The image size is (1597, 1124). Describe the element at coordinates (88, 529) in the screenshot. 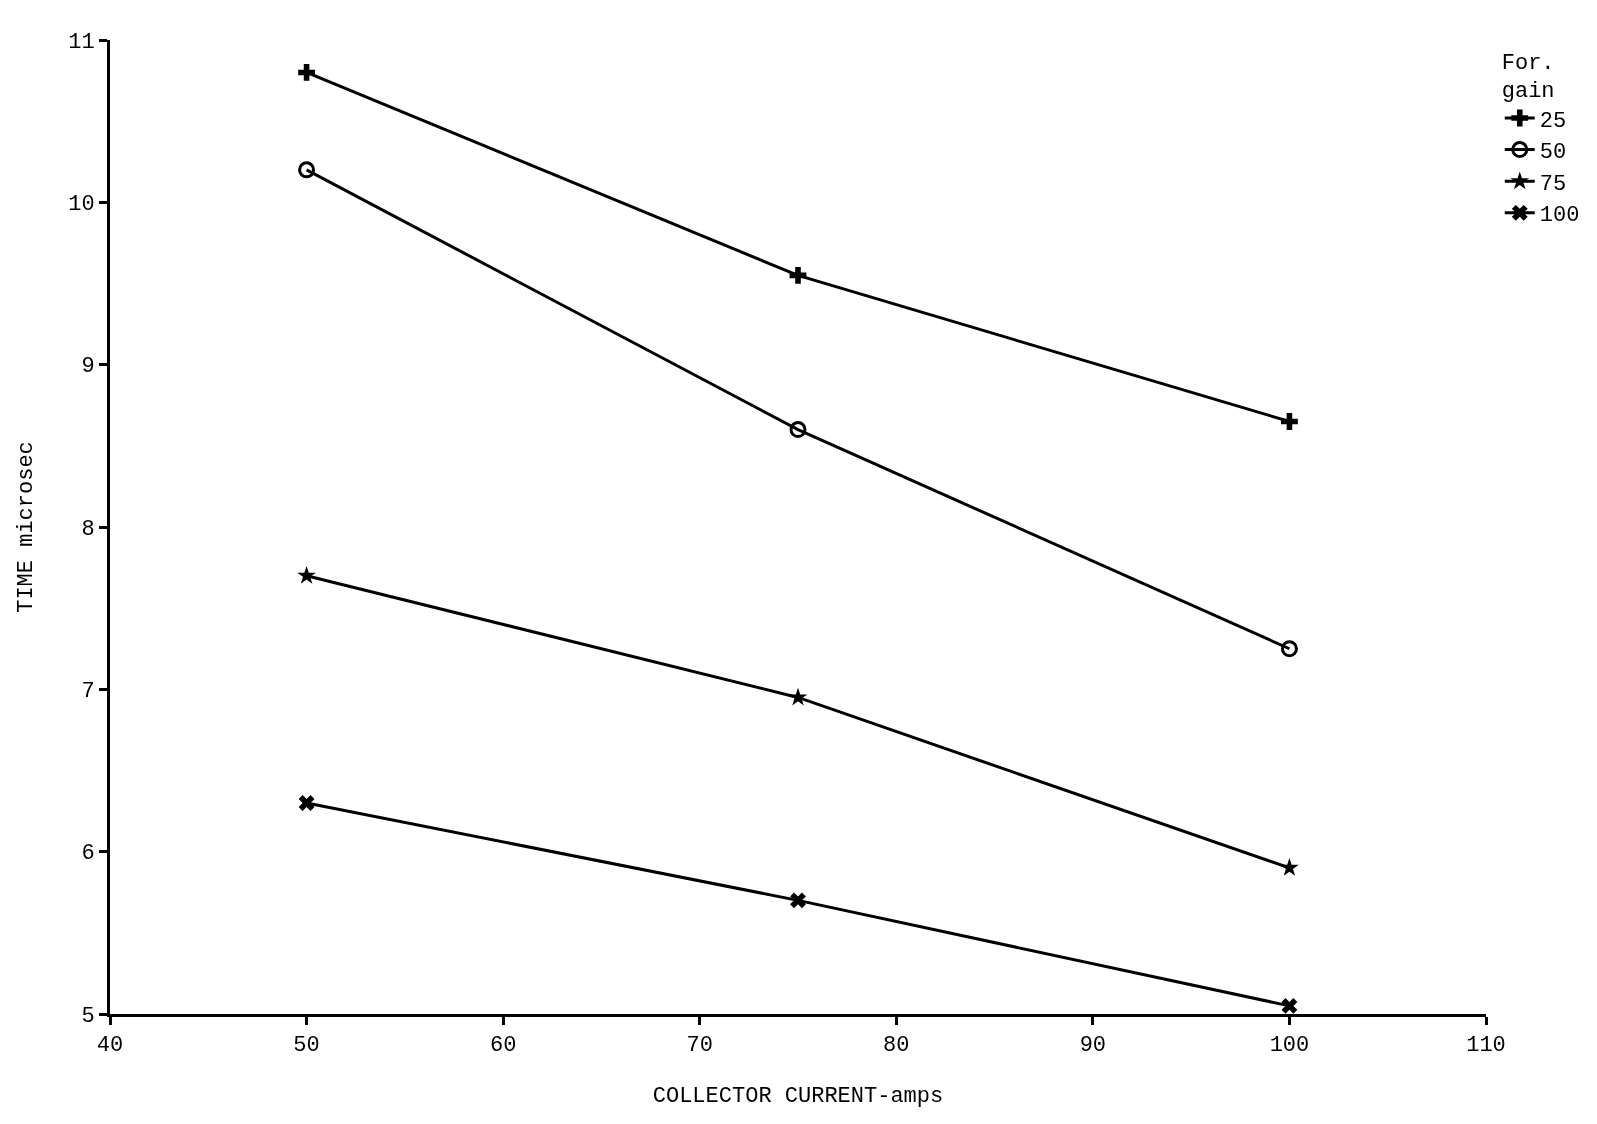

I see `y-tick-label: 8` at that location.